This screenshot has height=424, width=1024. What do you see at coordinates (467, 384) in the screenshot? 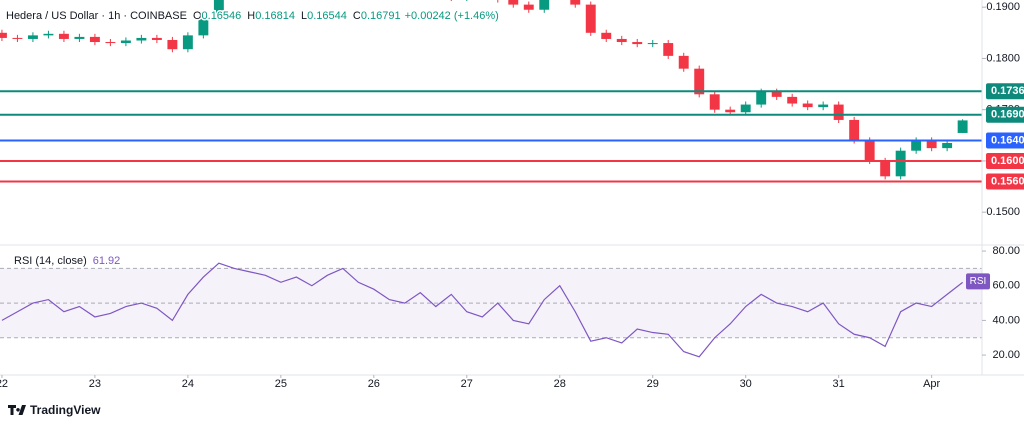
I see `x-tick-label: 27` at bounding box center [467, 384].